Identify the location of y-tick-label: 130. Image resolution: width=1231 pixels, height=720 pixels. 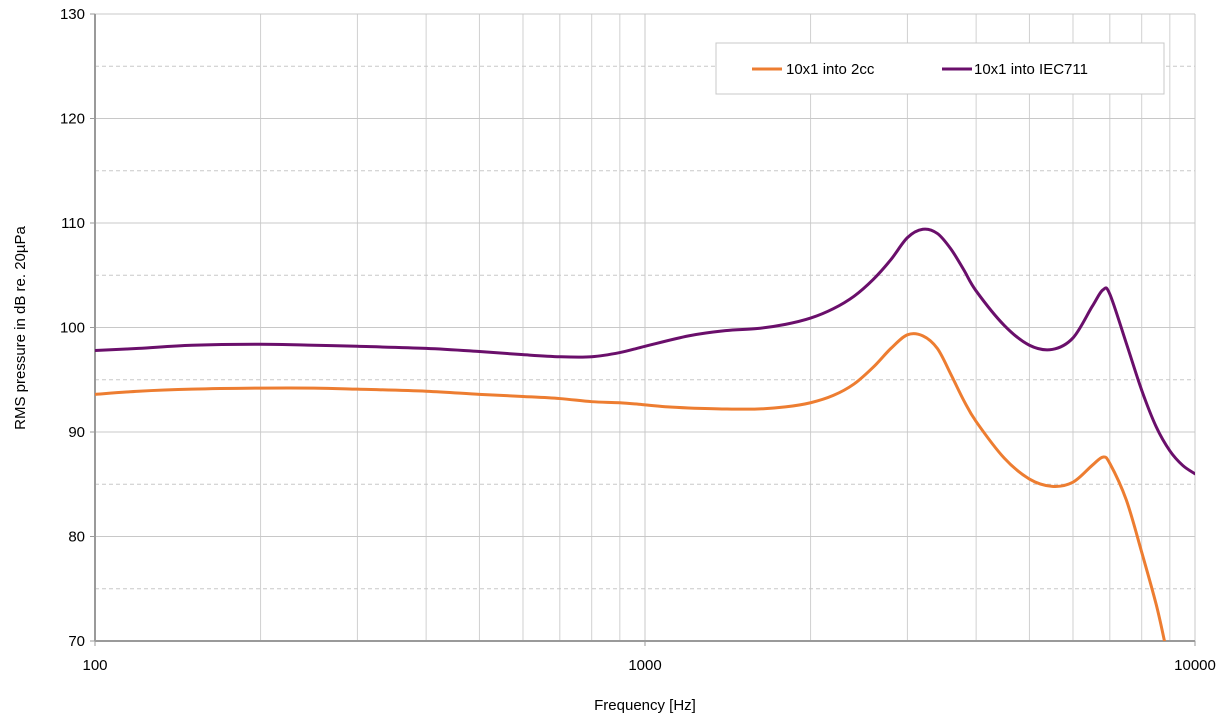
(72, 14).